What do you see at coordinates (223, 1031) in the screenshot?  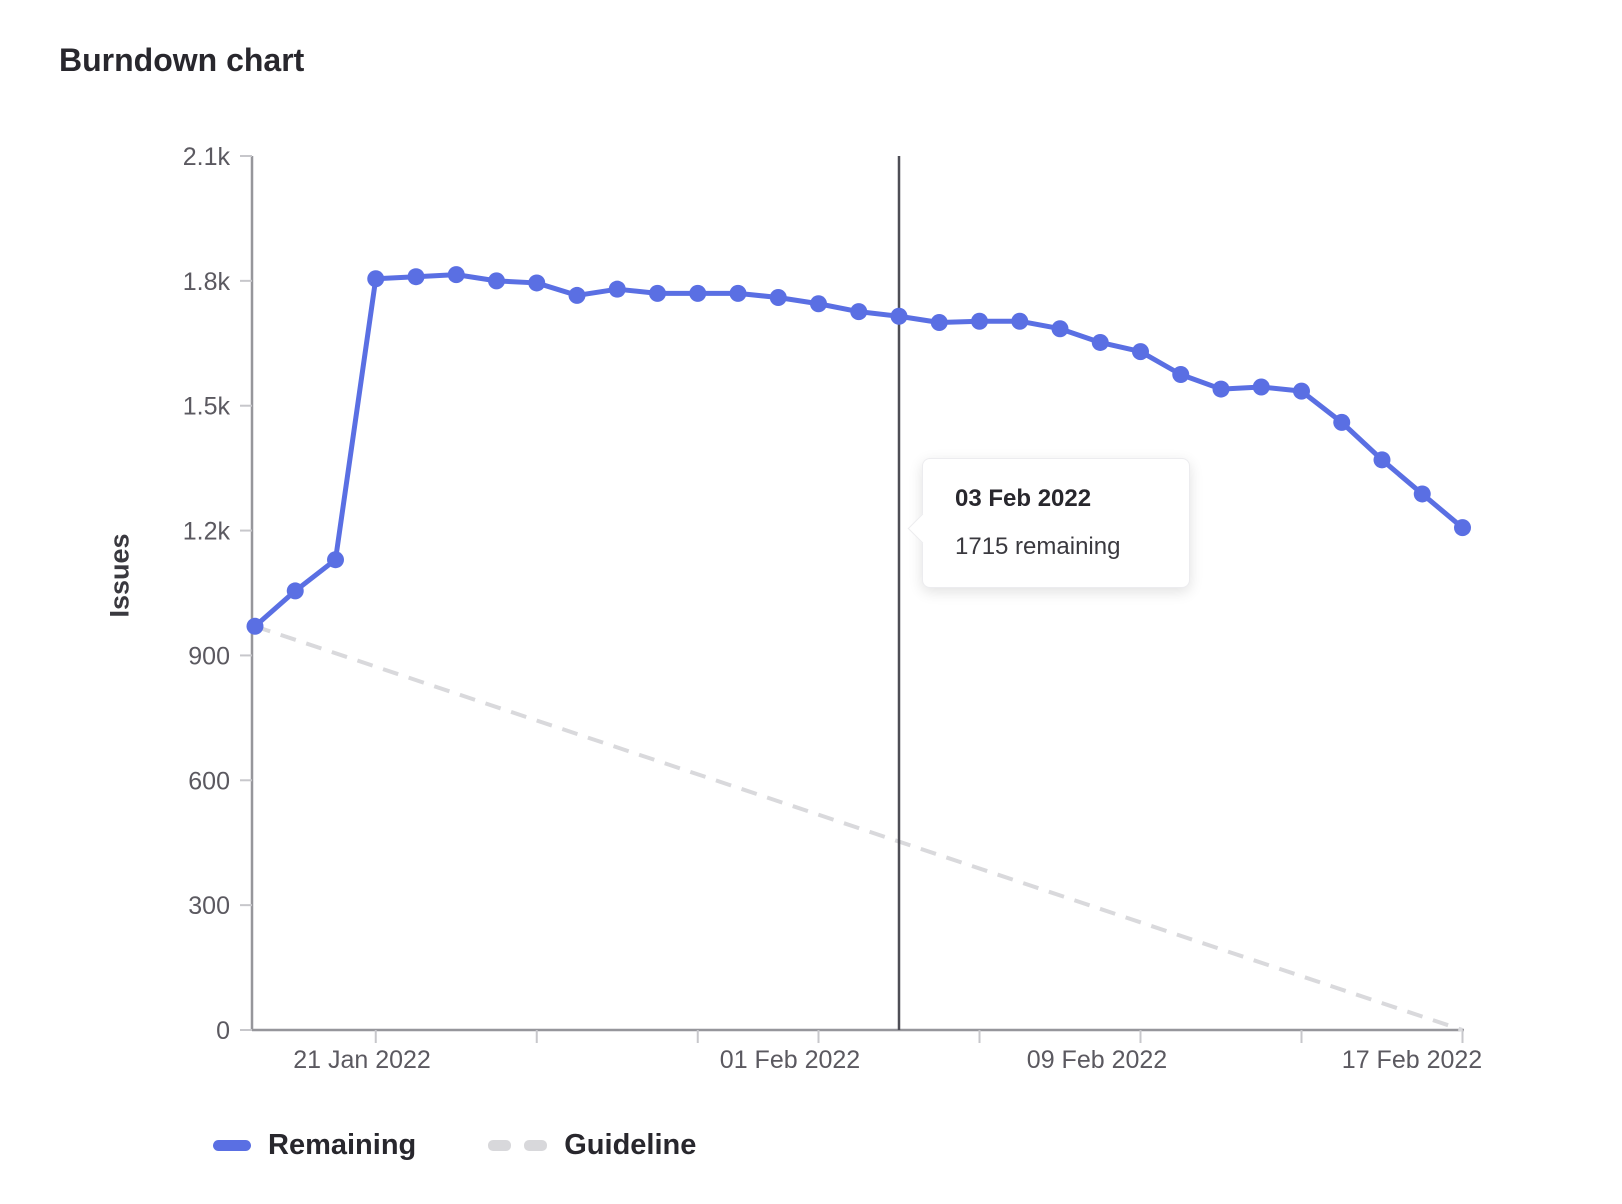 I see `y-axis-tick-label: 0` at bounding box center [223, 1031].